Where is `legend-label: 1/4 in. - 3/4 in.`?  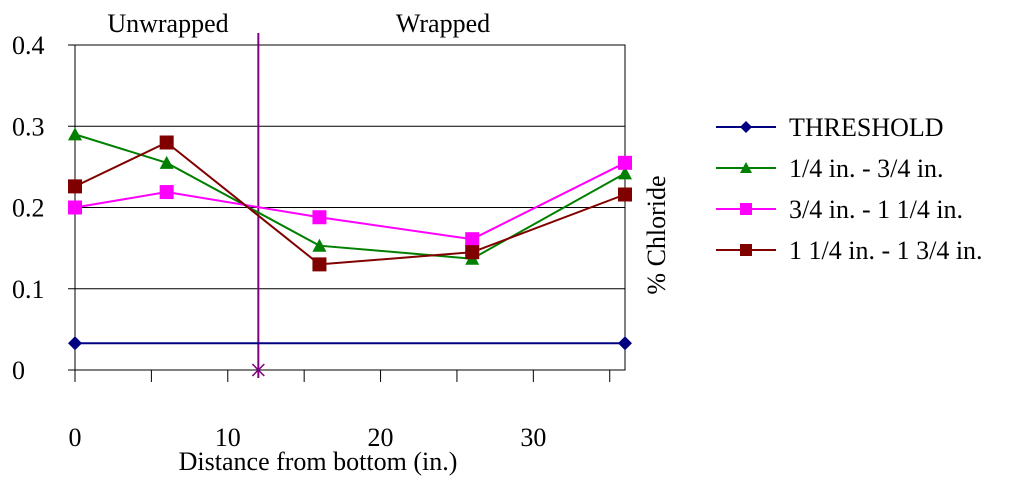 legend-label: 1/4 in. - 3/4 in. is located at coordinates (866, 168).